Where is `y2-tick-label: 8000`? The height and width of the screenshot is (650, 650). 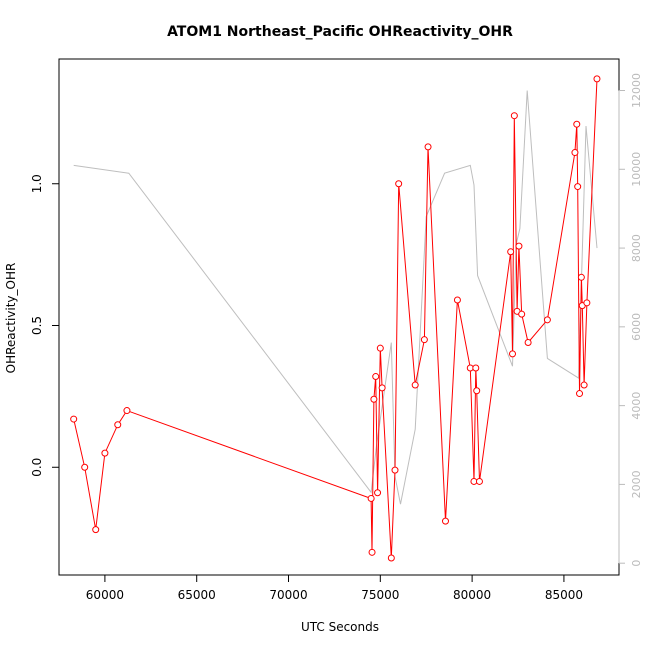 y2-tick-label: 8000 is located at coordinates (636, 248).